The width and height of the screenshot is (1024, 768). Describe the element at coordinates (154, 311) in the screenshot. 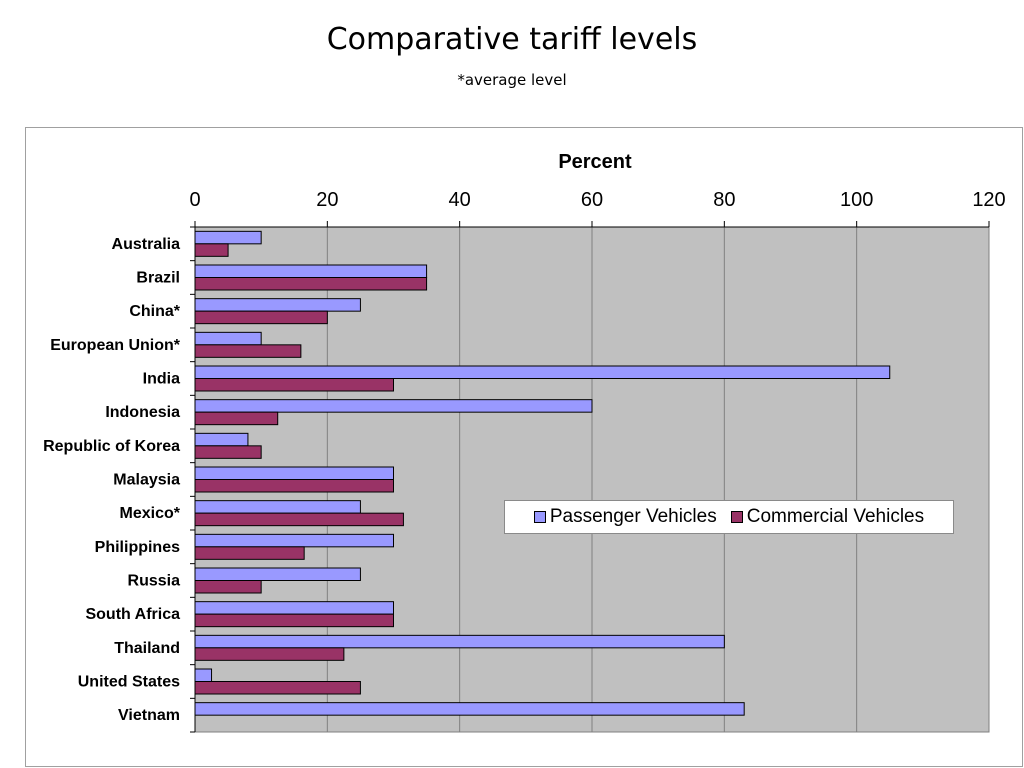

I see `category-label: China*` at that location.